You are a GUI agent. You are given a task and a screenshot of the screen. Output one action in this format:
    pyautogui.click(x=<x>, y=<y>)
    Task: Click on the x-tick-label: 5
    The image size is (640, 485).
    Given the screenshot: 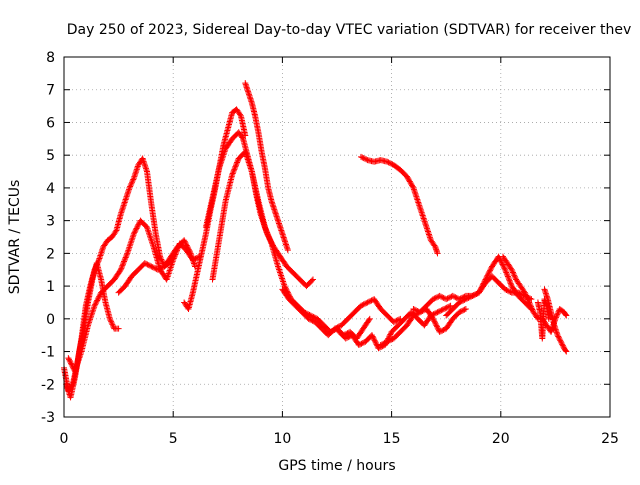 What is the action you would take?
    pyautogui.click(x=173, y=439)
    